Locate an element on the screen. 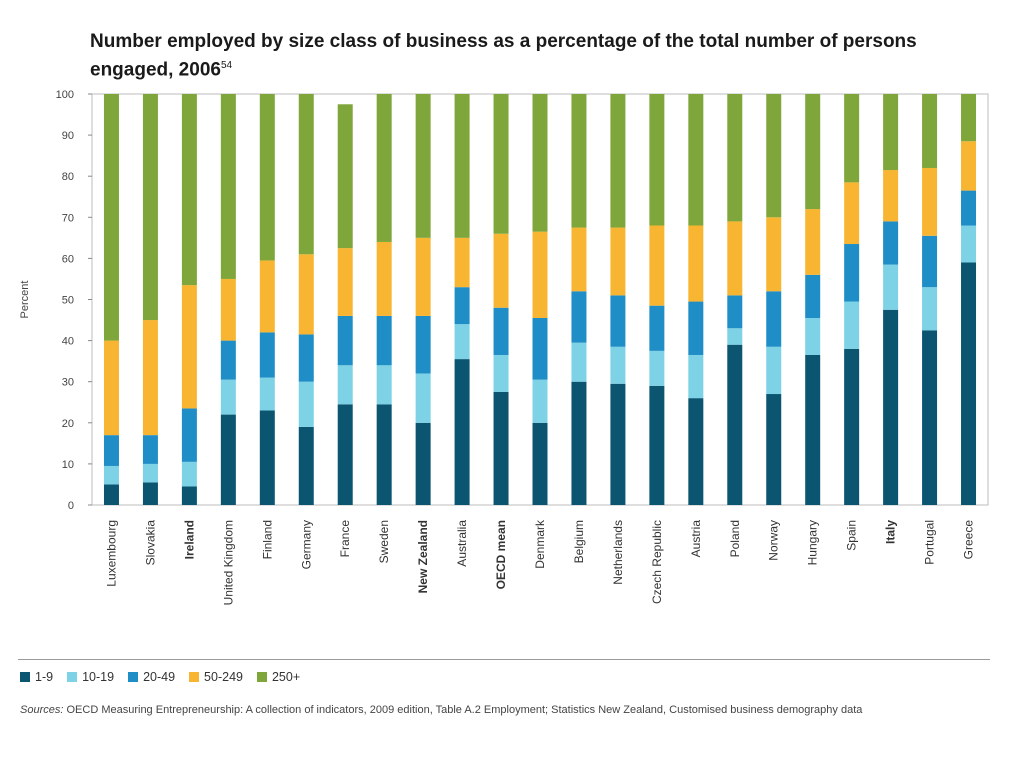  y-tick-label: 20 is located at coordinates (68, 424).